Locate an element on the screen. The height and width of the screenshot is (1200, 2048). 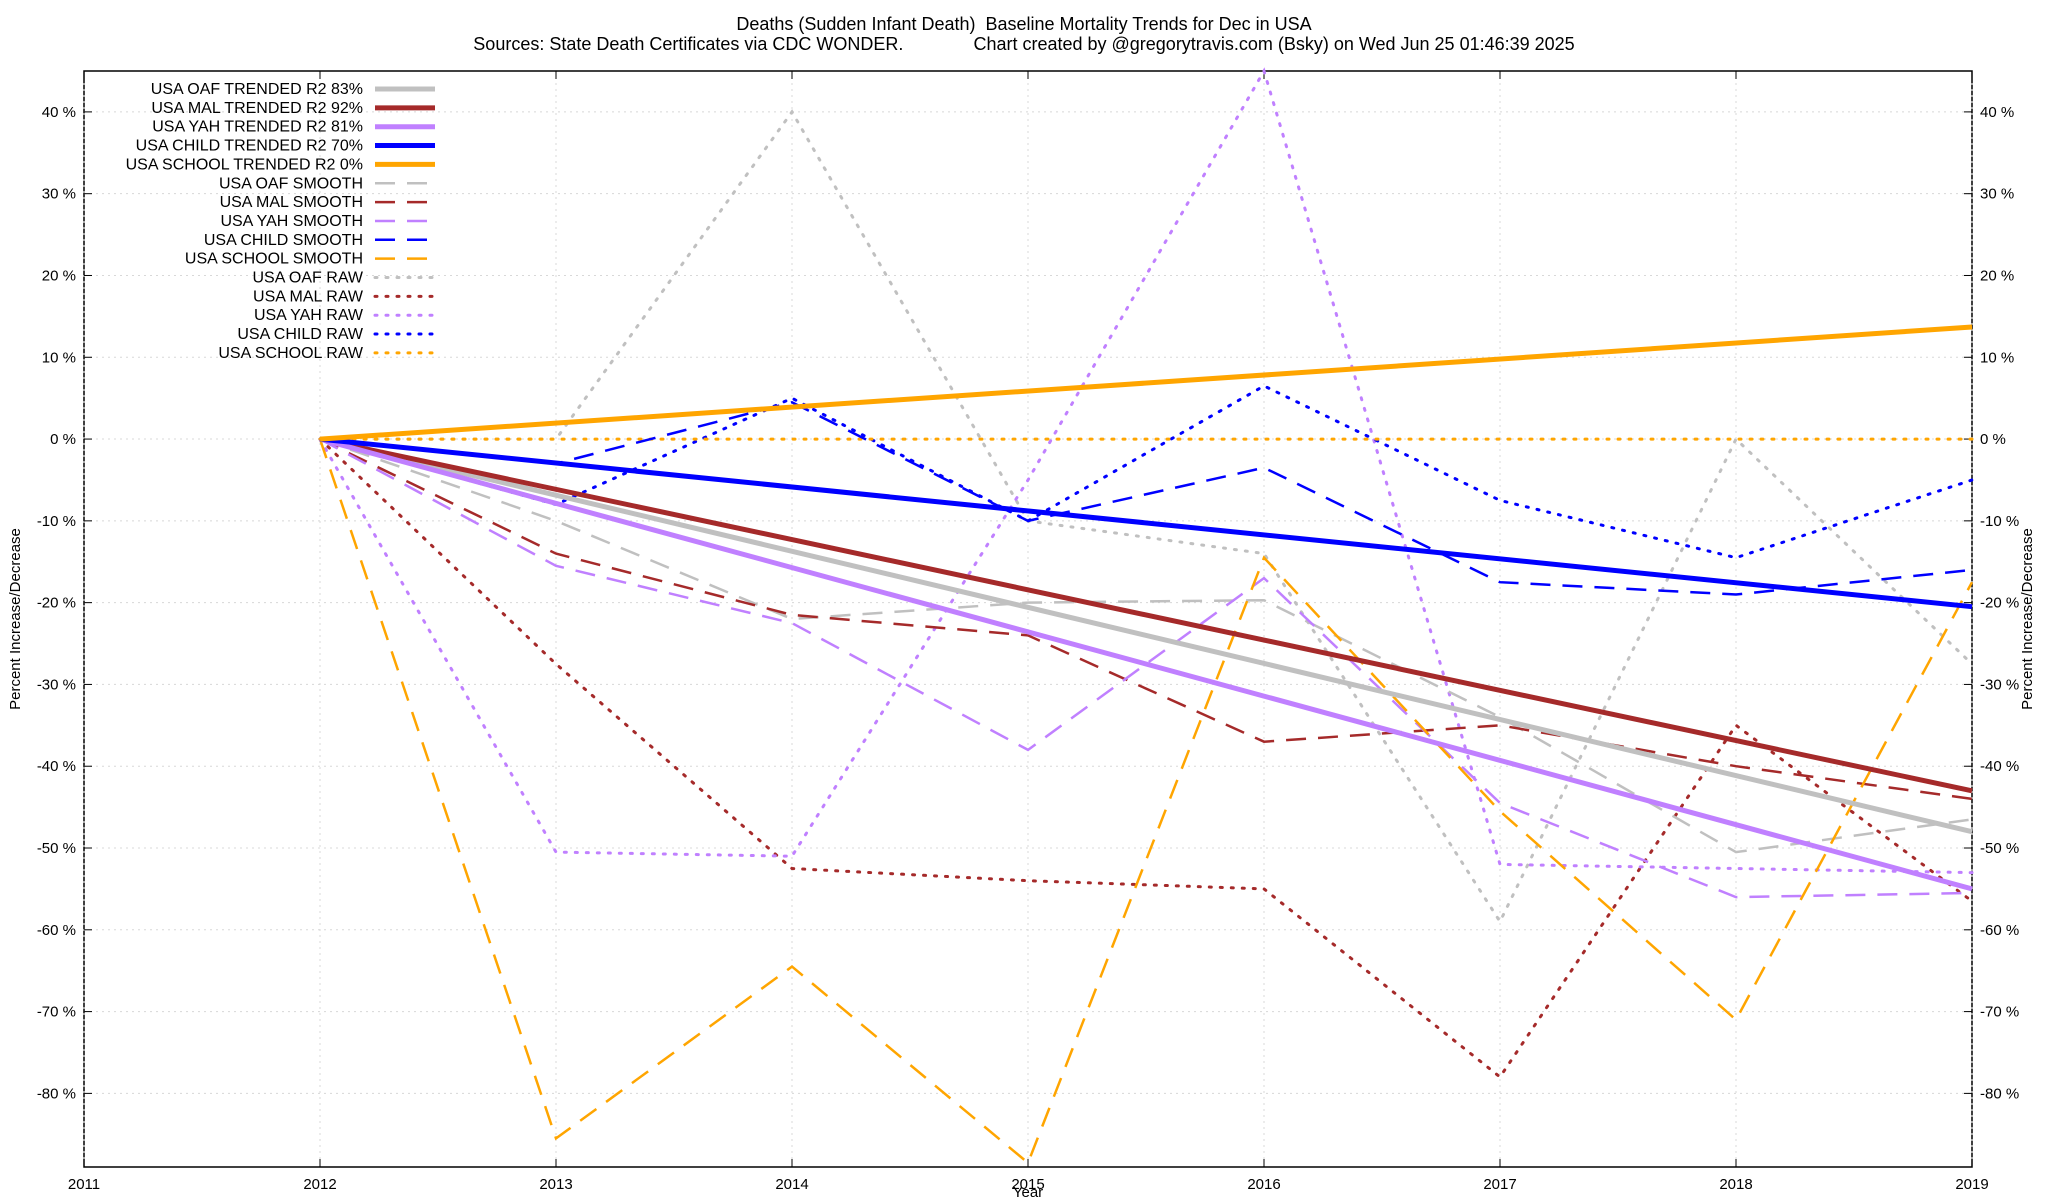
legend-label: USA MAL RAW is located at coordinates (308, 296).